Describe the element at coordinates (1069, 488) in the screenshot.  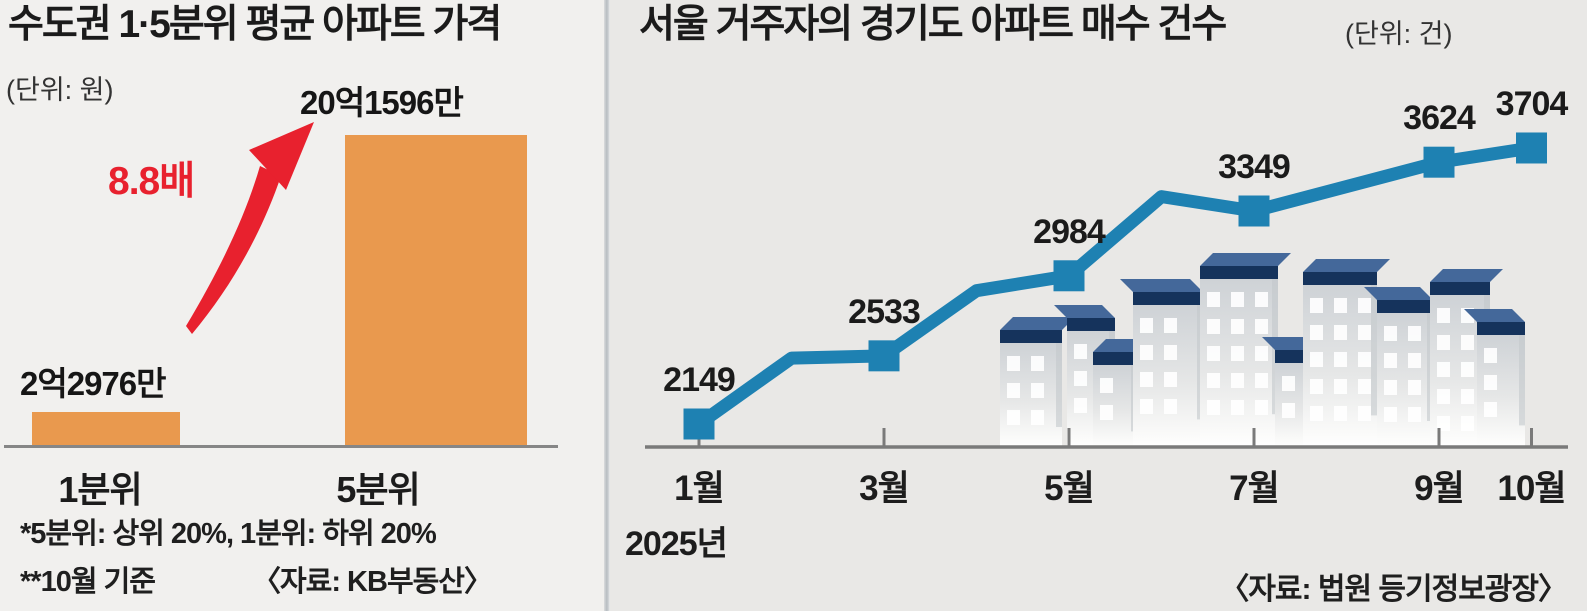
I see `svg-text: 5월` at that location.